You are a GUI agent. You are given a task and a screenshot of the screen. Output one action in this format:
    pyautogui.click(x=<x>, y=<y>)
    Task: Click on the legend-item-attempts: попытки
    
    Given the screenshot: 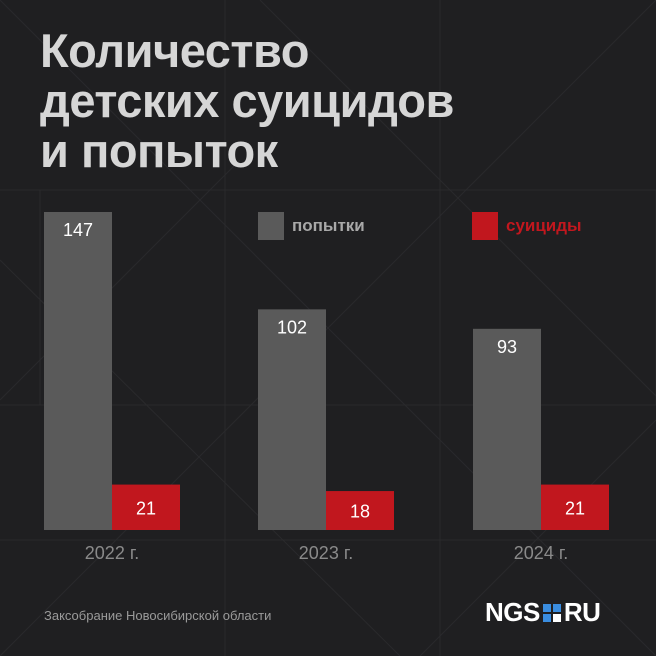 What is the action you would take?
    pyautogui.click(x=311, y=226)
    